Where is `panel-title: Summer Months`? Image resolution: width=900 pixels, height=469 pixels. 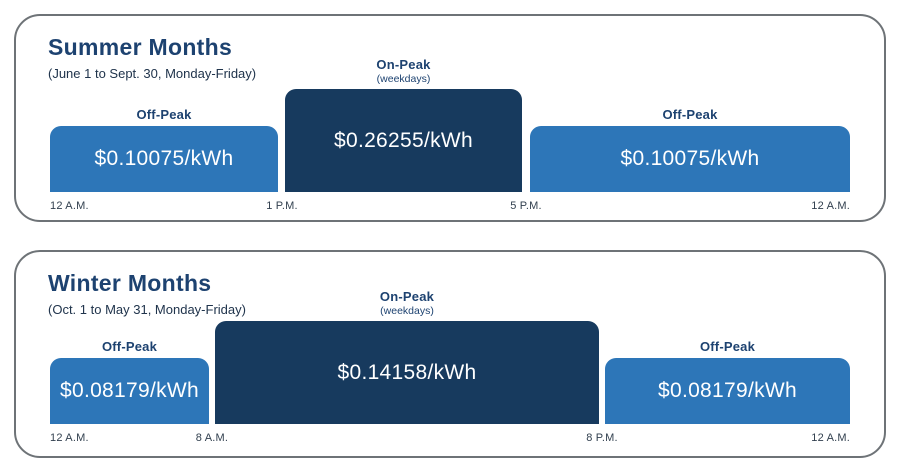 panel-title: Summer Months is located at coordinates (140, 47).